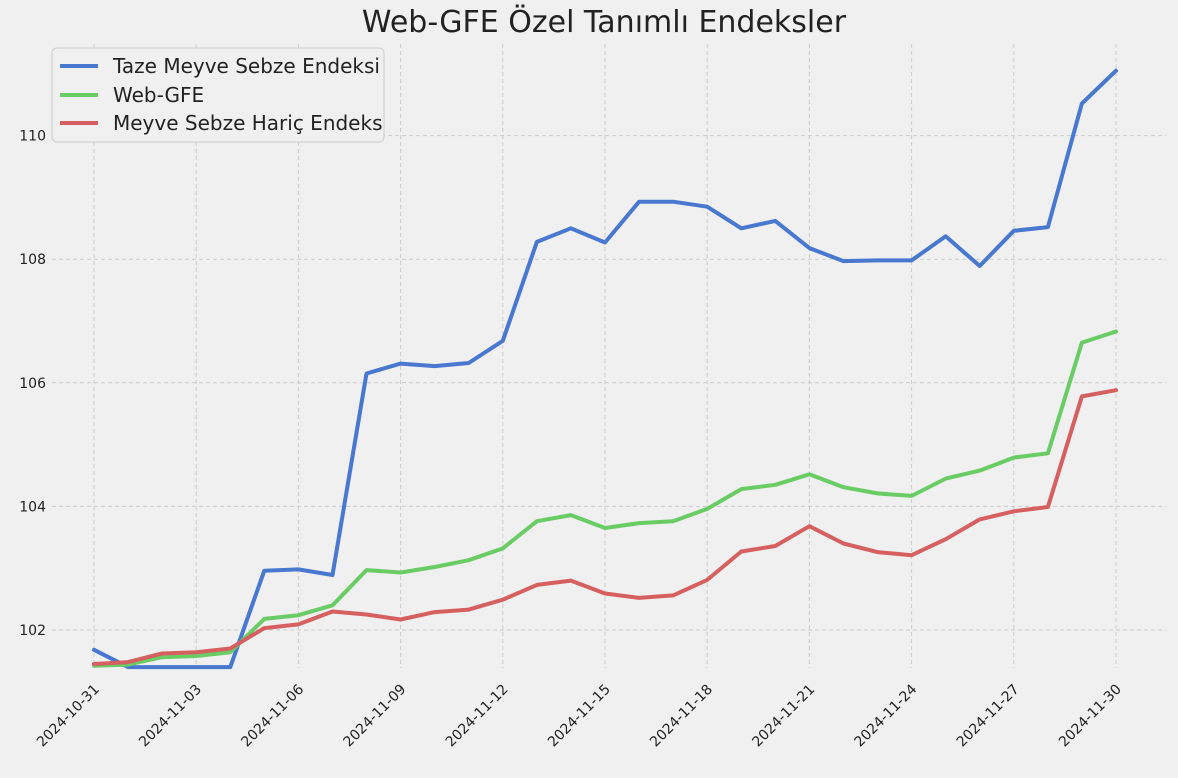  I want to click on y-tick-label: 108, so click(32, 260).